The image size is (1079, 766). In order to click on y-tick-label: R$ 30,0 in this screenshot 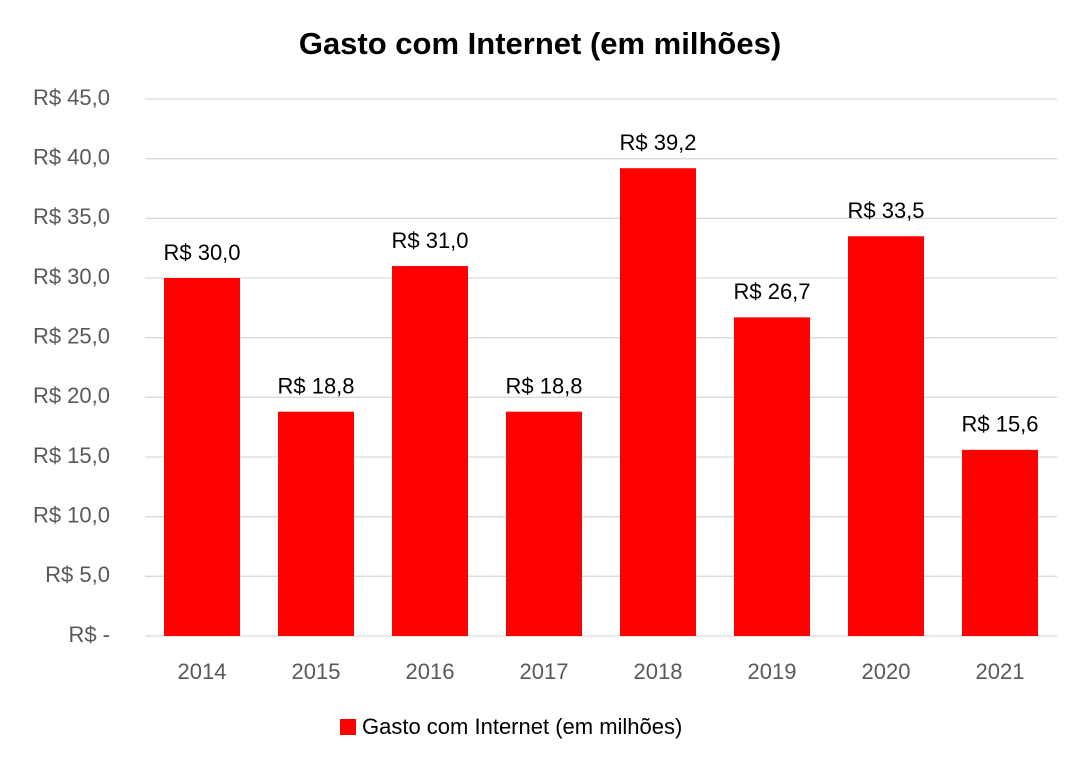, I will do `click(71, 276)`.